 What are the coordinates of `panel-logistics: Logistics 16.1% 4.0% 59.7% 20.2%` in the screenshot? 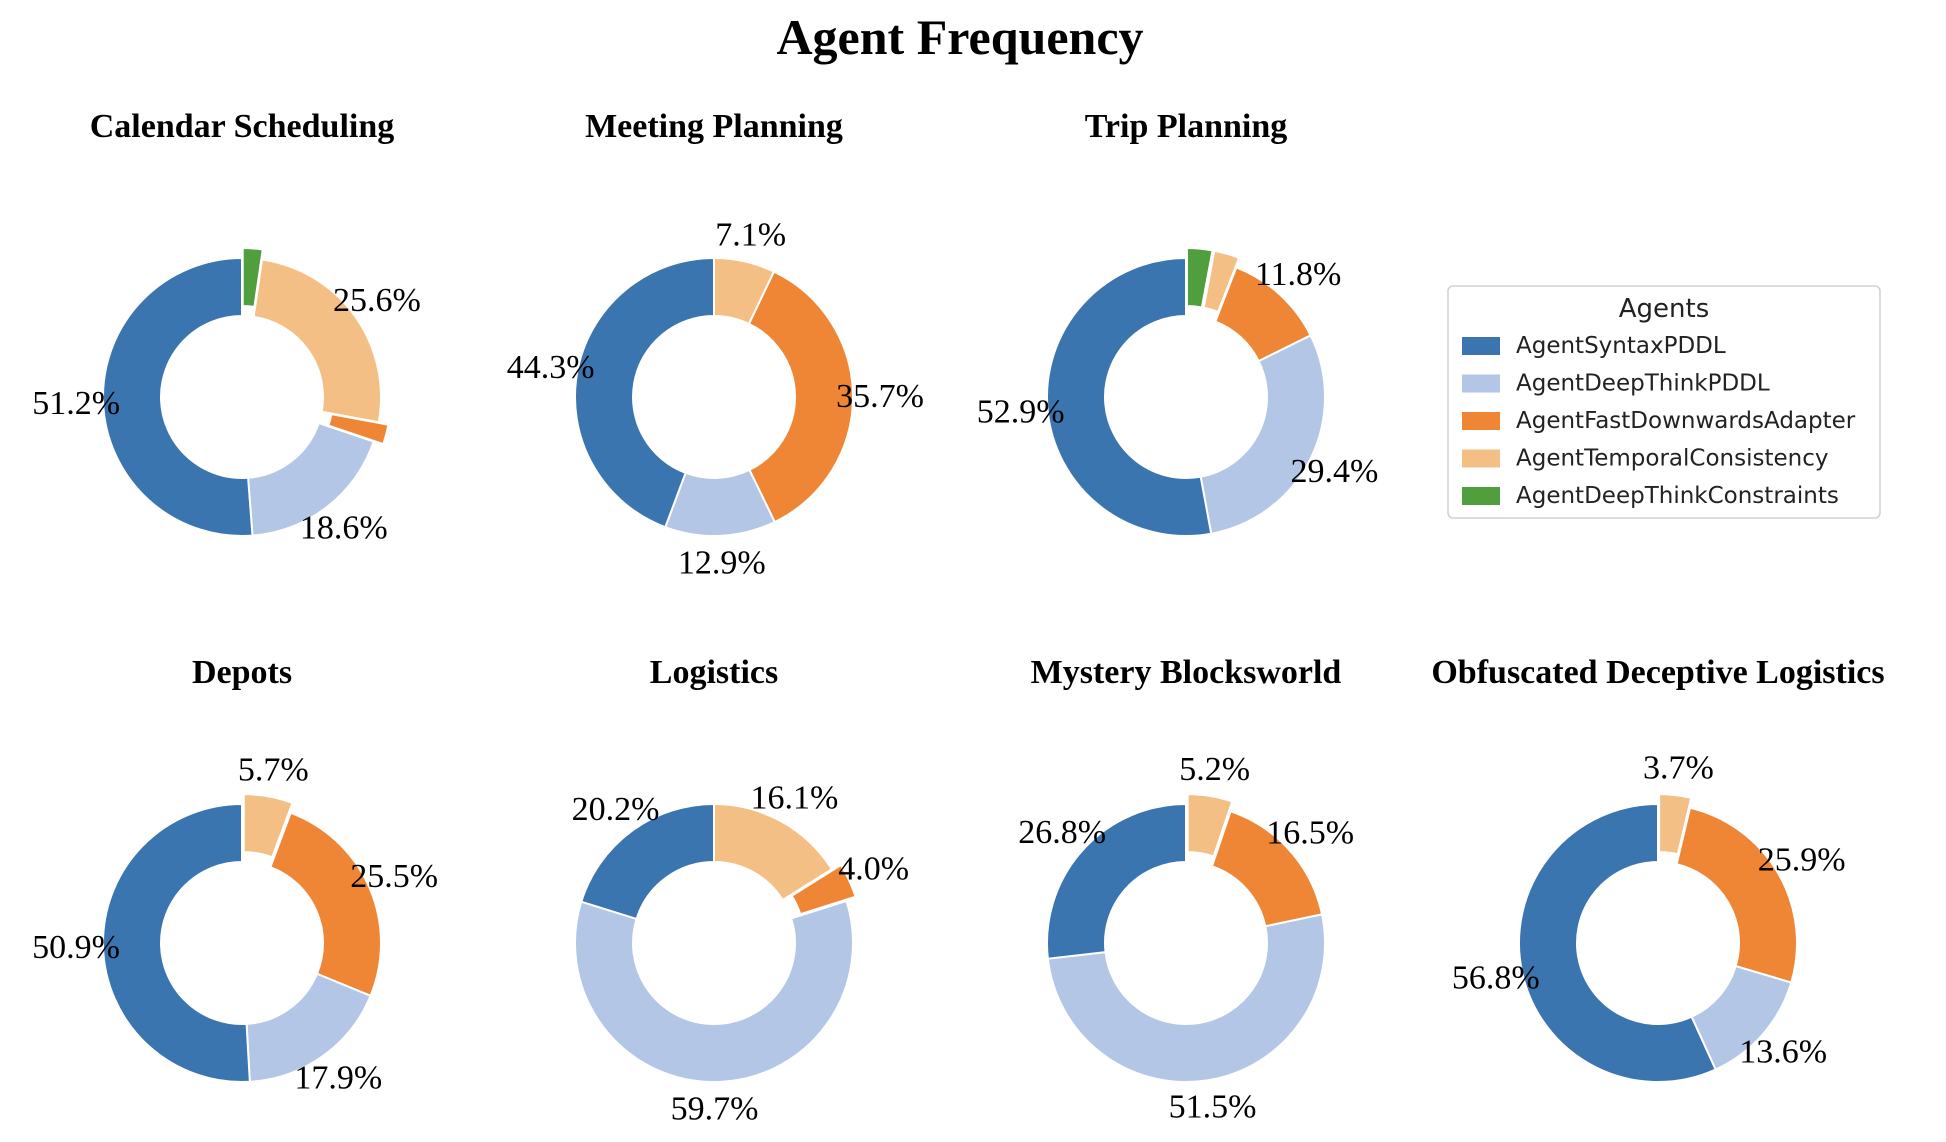 It's located at (740, 890).